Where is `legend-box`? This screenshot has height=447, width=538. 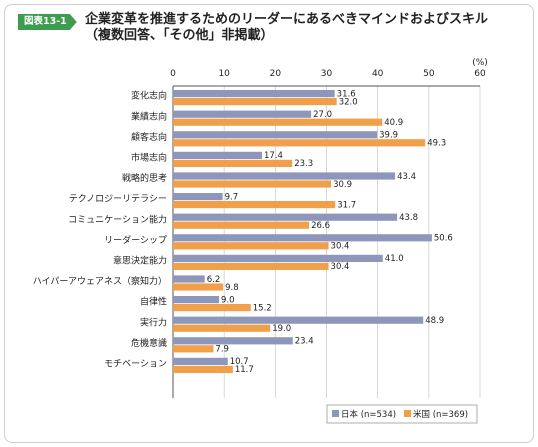 legend-box is located at coordinates (402, 414).